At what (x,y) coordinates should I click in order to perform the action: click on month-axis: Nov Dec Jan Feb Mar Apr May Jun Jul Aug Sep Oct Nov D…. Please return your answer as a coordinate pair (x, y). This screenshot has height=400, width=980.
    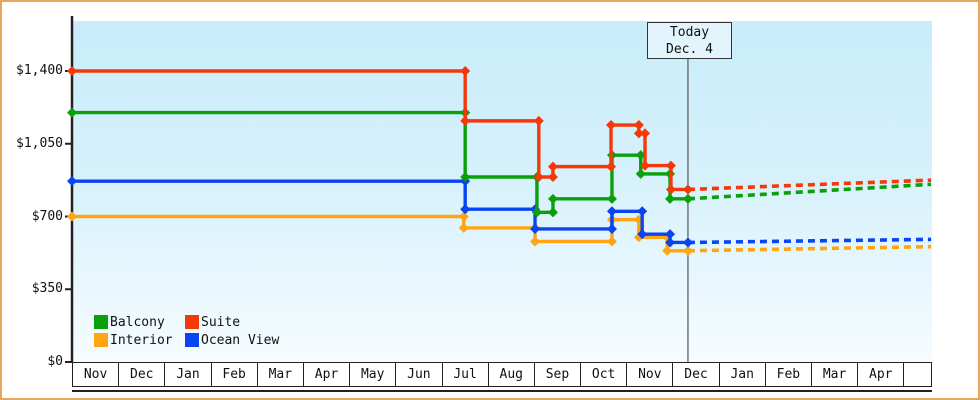
    Looking at the image, I should click on (502, 374).